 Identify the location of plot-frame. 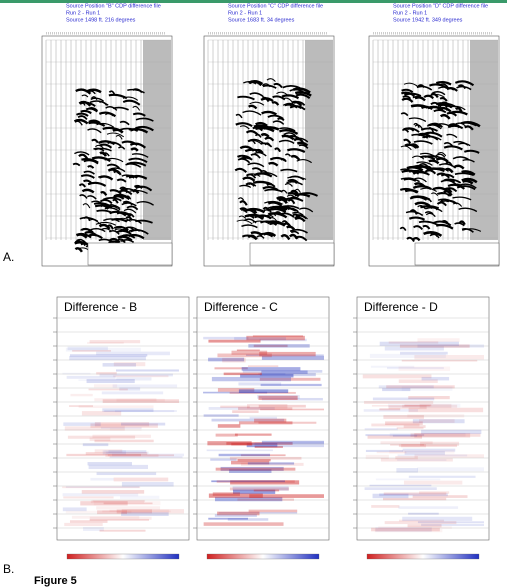
(263, 418).